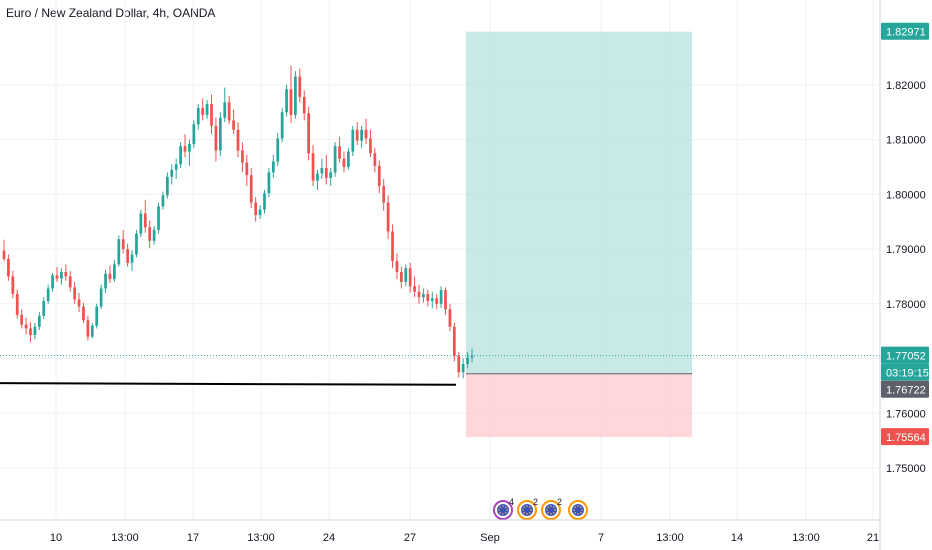  Describe the element at coordinates (906, 86) in the screenshot. I see `y-tick-label: 1.82000` at that location.